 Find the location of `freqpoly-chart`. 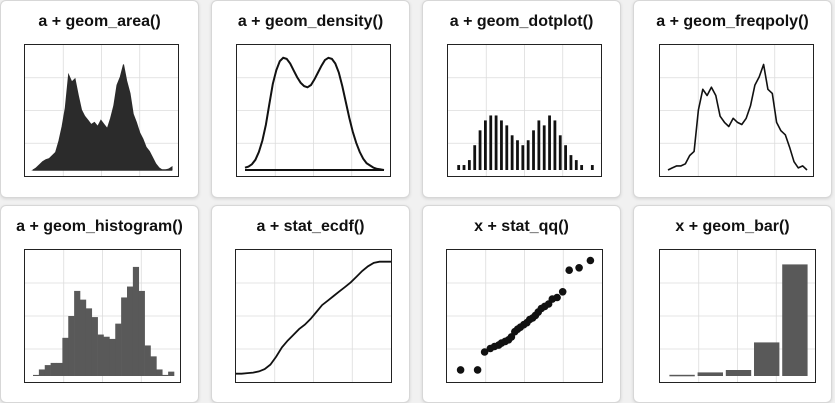

freqpoly-chart is located at coordinates (736, 110).